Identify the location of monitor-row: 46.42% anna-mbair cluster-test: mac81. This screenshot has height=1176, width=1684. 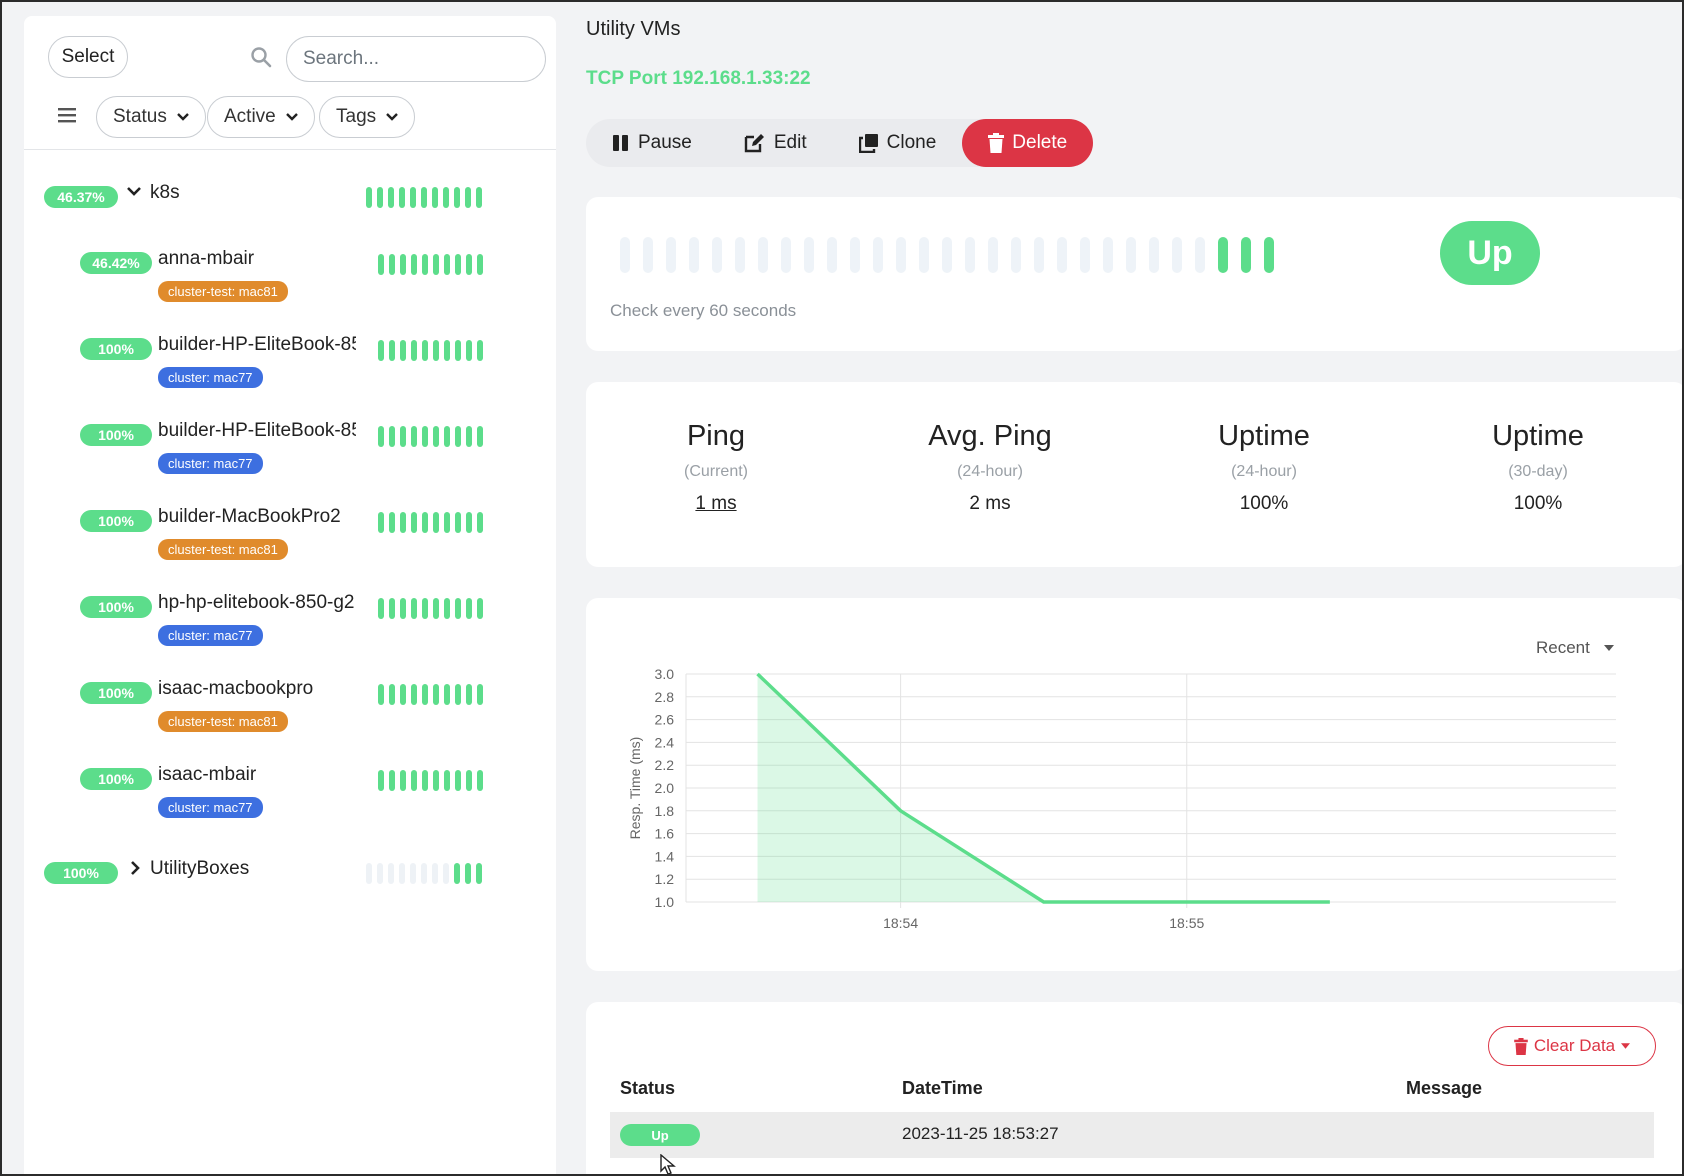
(290, 274).